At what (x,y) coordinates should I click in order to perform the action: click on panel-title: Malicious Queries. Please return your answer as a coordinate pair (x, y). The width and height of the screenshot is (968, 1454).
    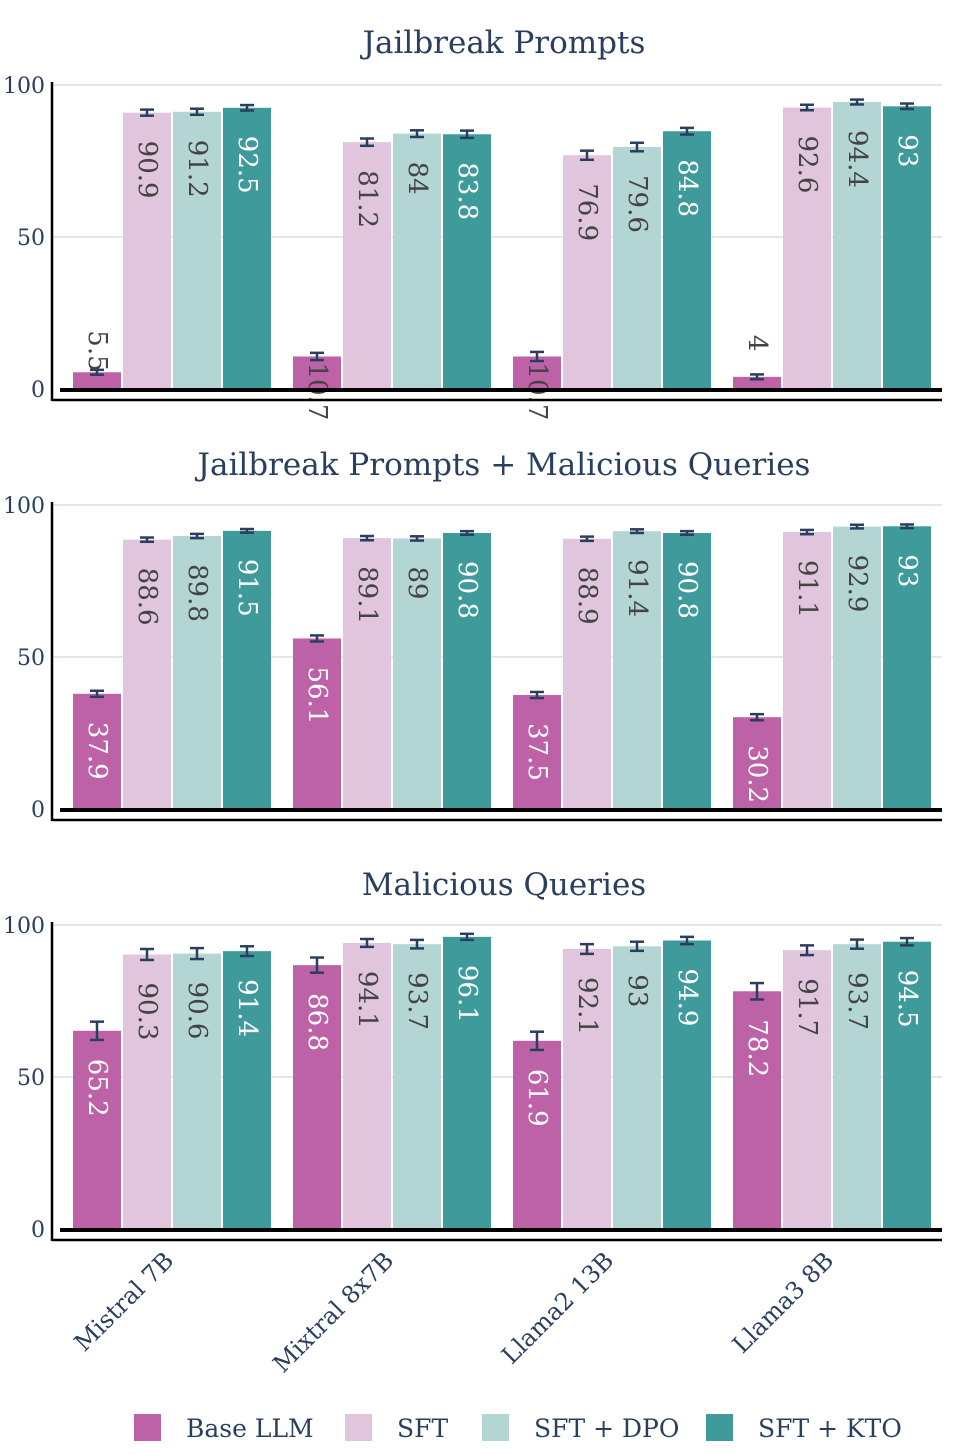
    Looking at the image, I should click on (504, 885).